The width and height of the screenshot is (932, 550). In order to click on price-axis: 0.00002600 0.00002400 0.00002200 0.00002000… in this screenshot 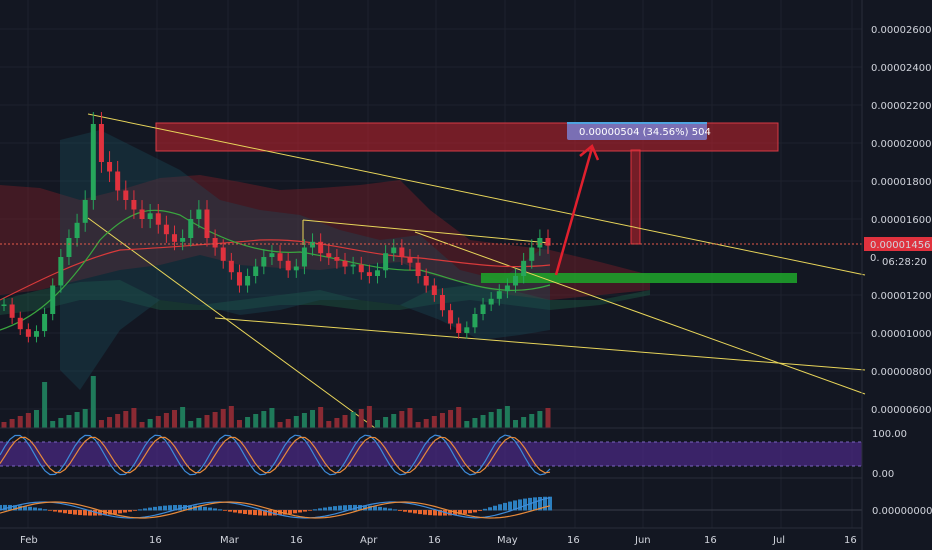, I will do `click(901, 220)`.